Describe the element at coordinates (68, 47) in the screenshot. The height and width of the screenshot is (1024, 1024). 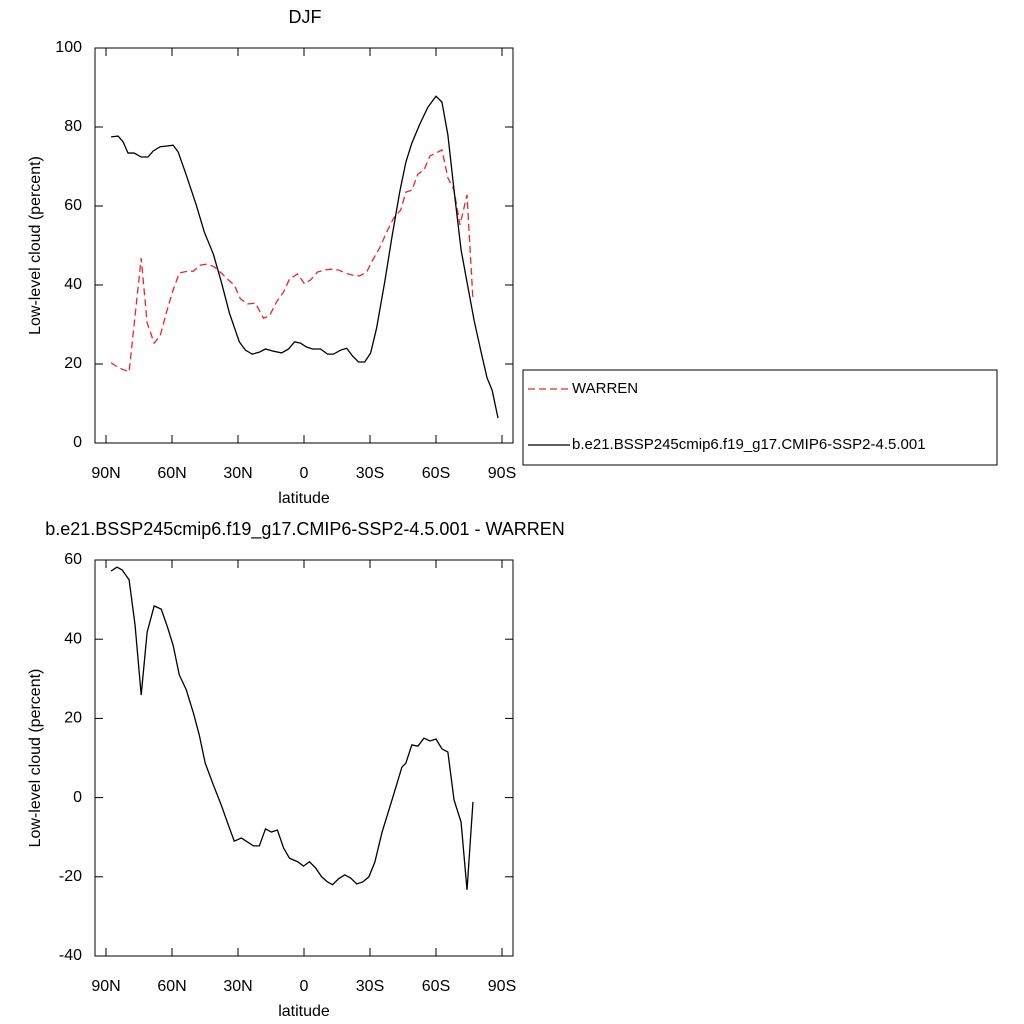
I see `y-tick-label: 100` at that location.